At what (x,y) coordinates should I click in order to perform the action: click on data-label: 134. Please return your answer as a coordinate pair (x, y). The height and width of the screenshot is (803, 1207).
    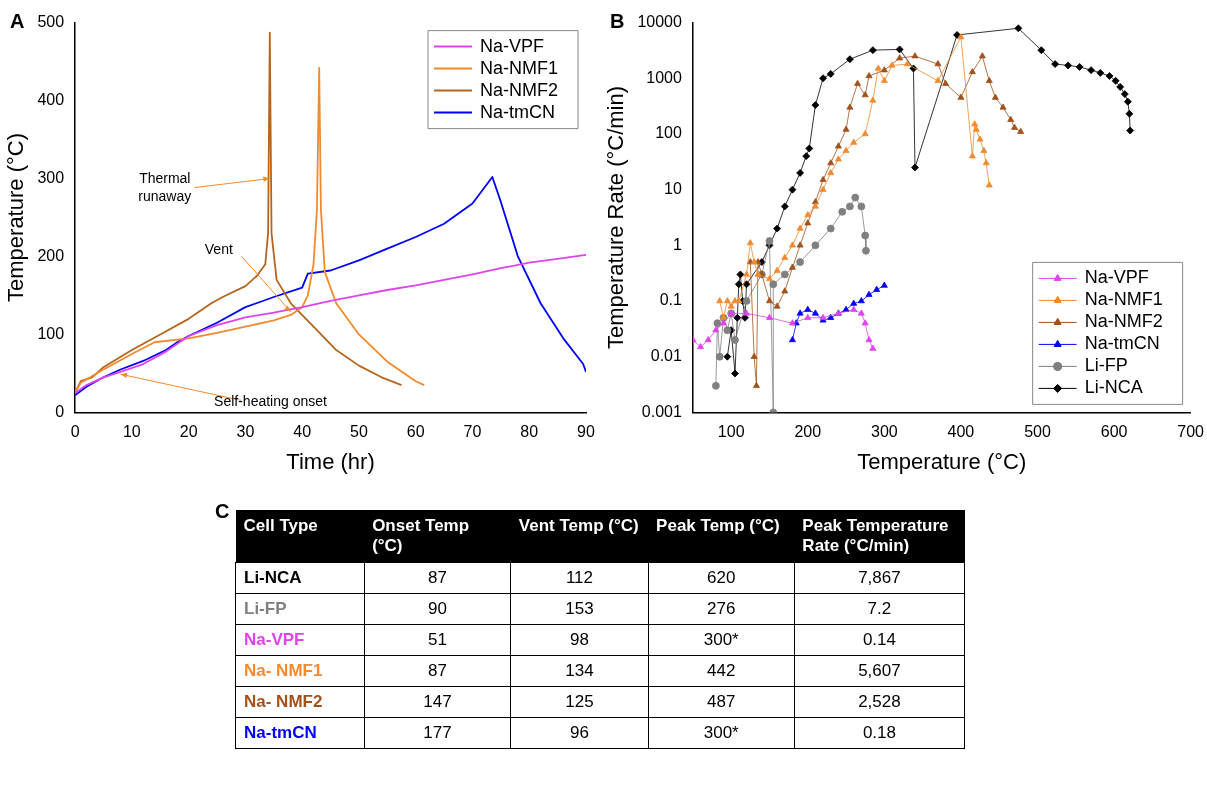
    Looking at the image, I should click on (579, 671).